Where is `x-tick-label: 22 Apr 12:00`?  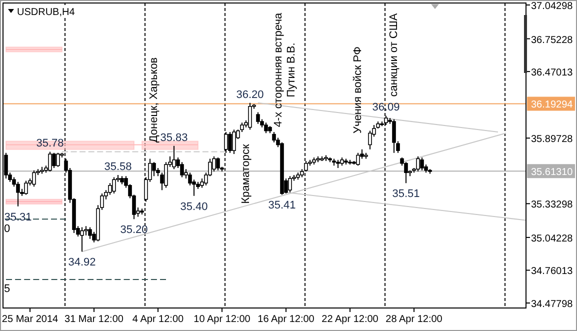 x-tick-label: 22 Apr 12:00 is located at coordinates (350, 319).